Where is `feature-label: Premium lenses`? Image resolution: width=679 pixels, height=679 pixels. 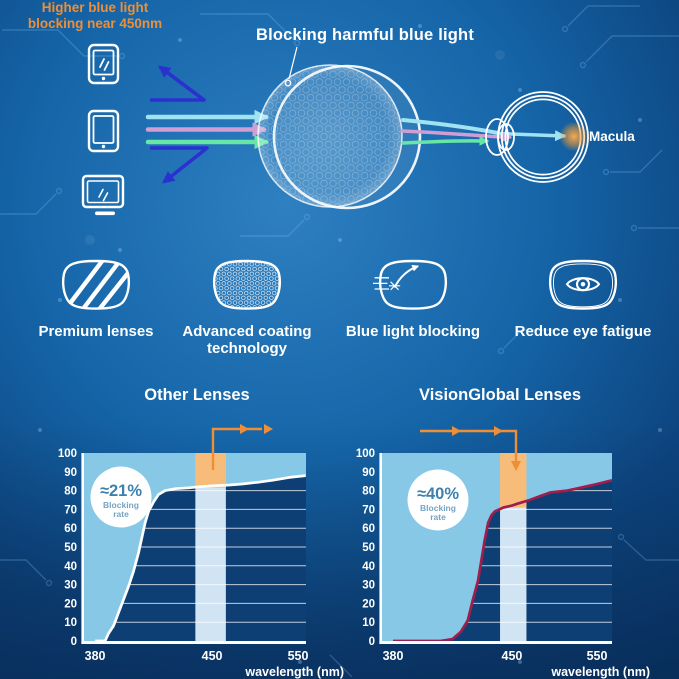
feature-label: Premium lenses is located at coordinates (96, 331).